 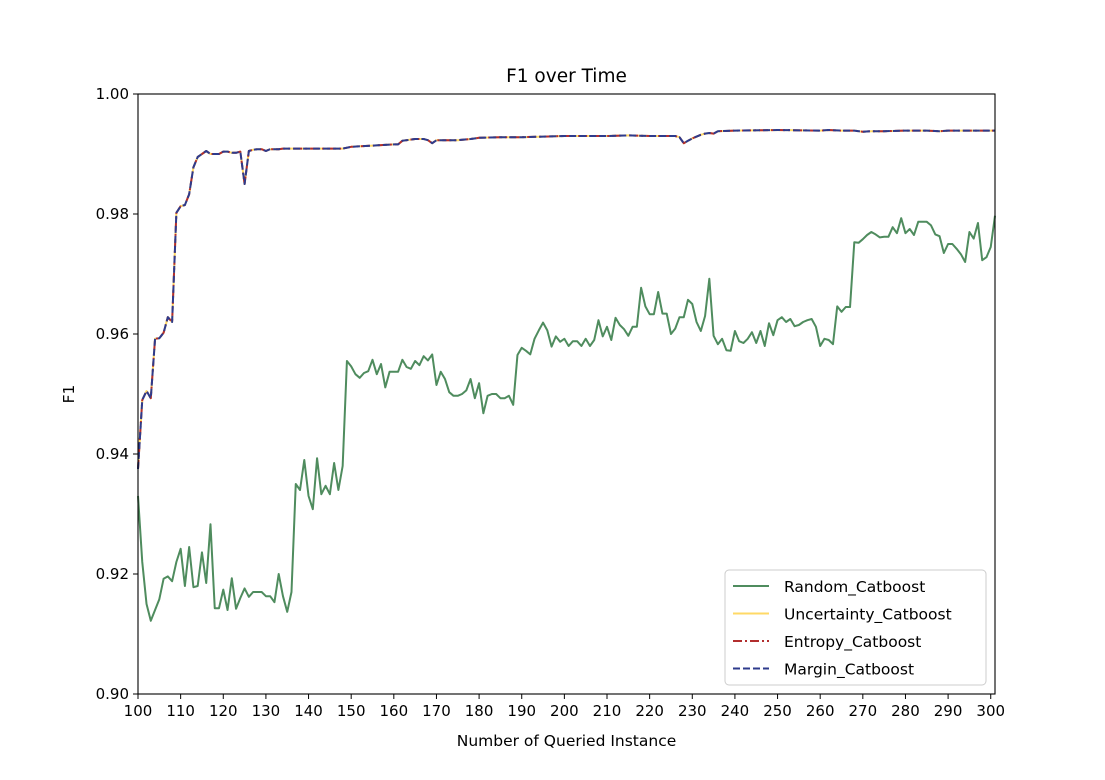 I want to click on x-tick-label: 290, so click(x=948, y=711).